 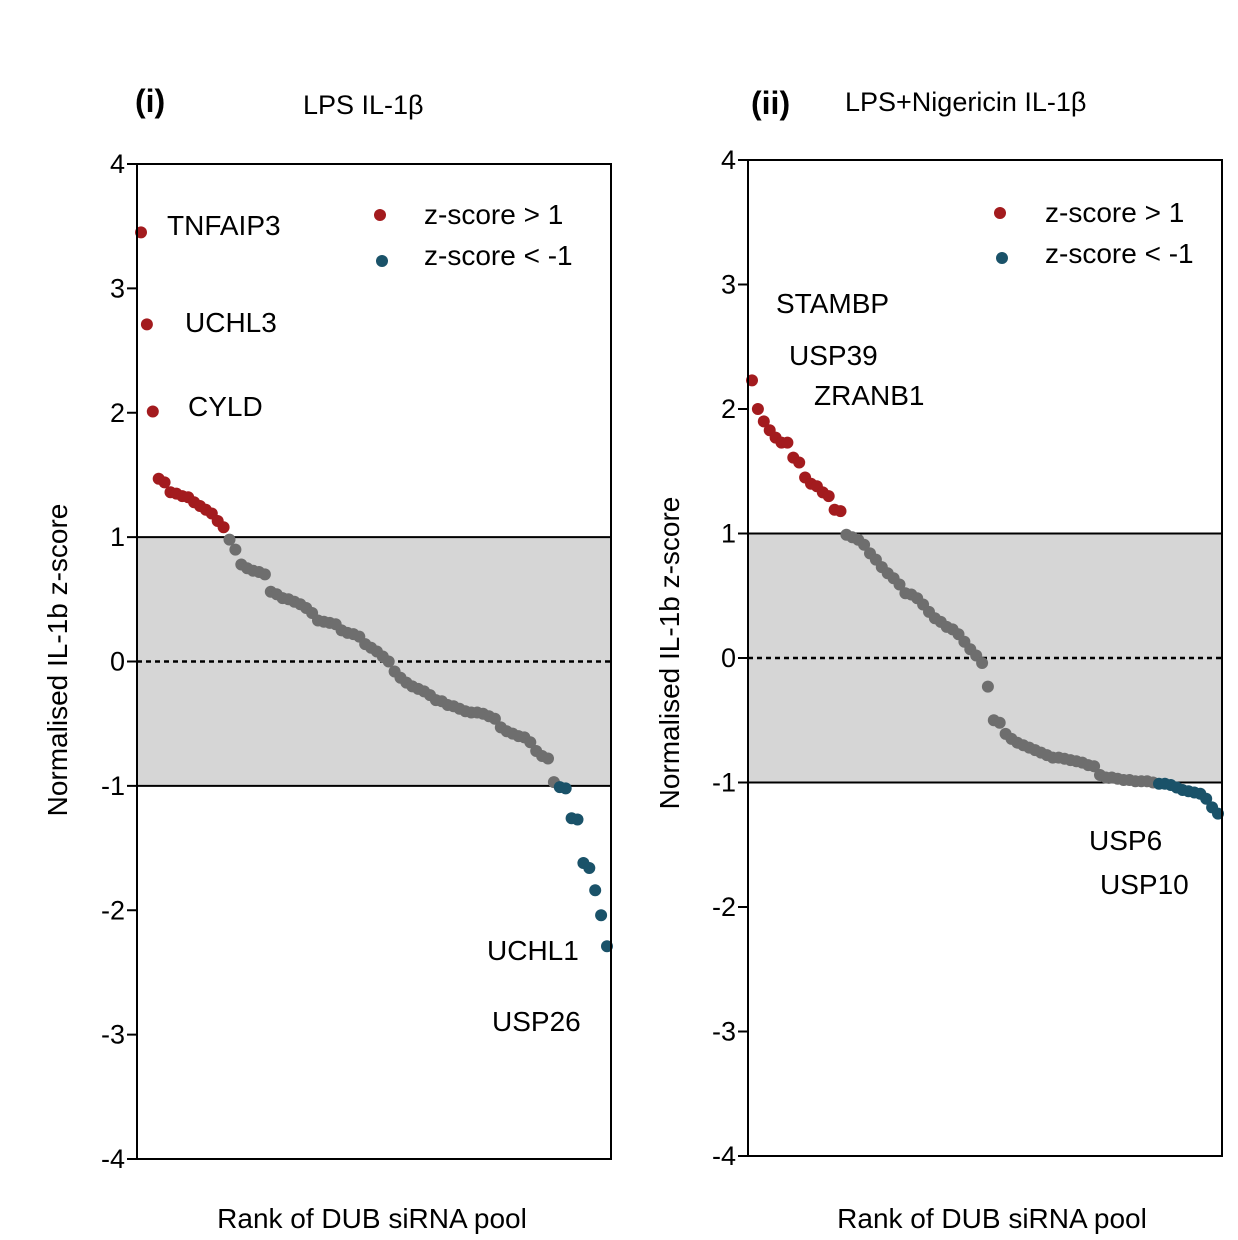 What do you see at coordinates (1144, 884) in the screenshot?
I see `annotation-usp10: USP10` at bounding box center [1144, 884].